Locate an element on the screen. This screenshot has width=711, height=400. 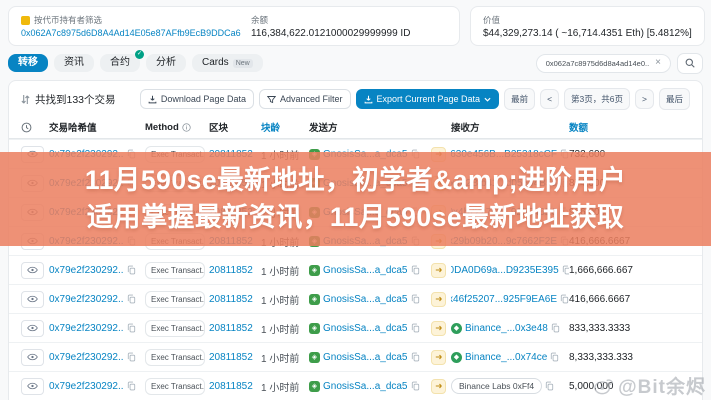
to-address-link: Binance_...0x3e48 is located at coordinates (506, 328).